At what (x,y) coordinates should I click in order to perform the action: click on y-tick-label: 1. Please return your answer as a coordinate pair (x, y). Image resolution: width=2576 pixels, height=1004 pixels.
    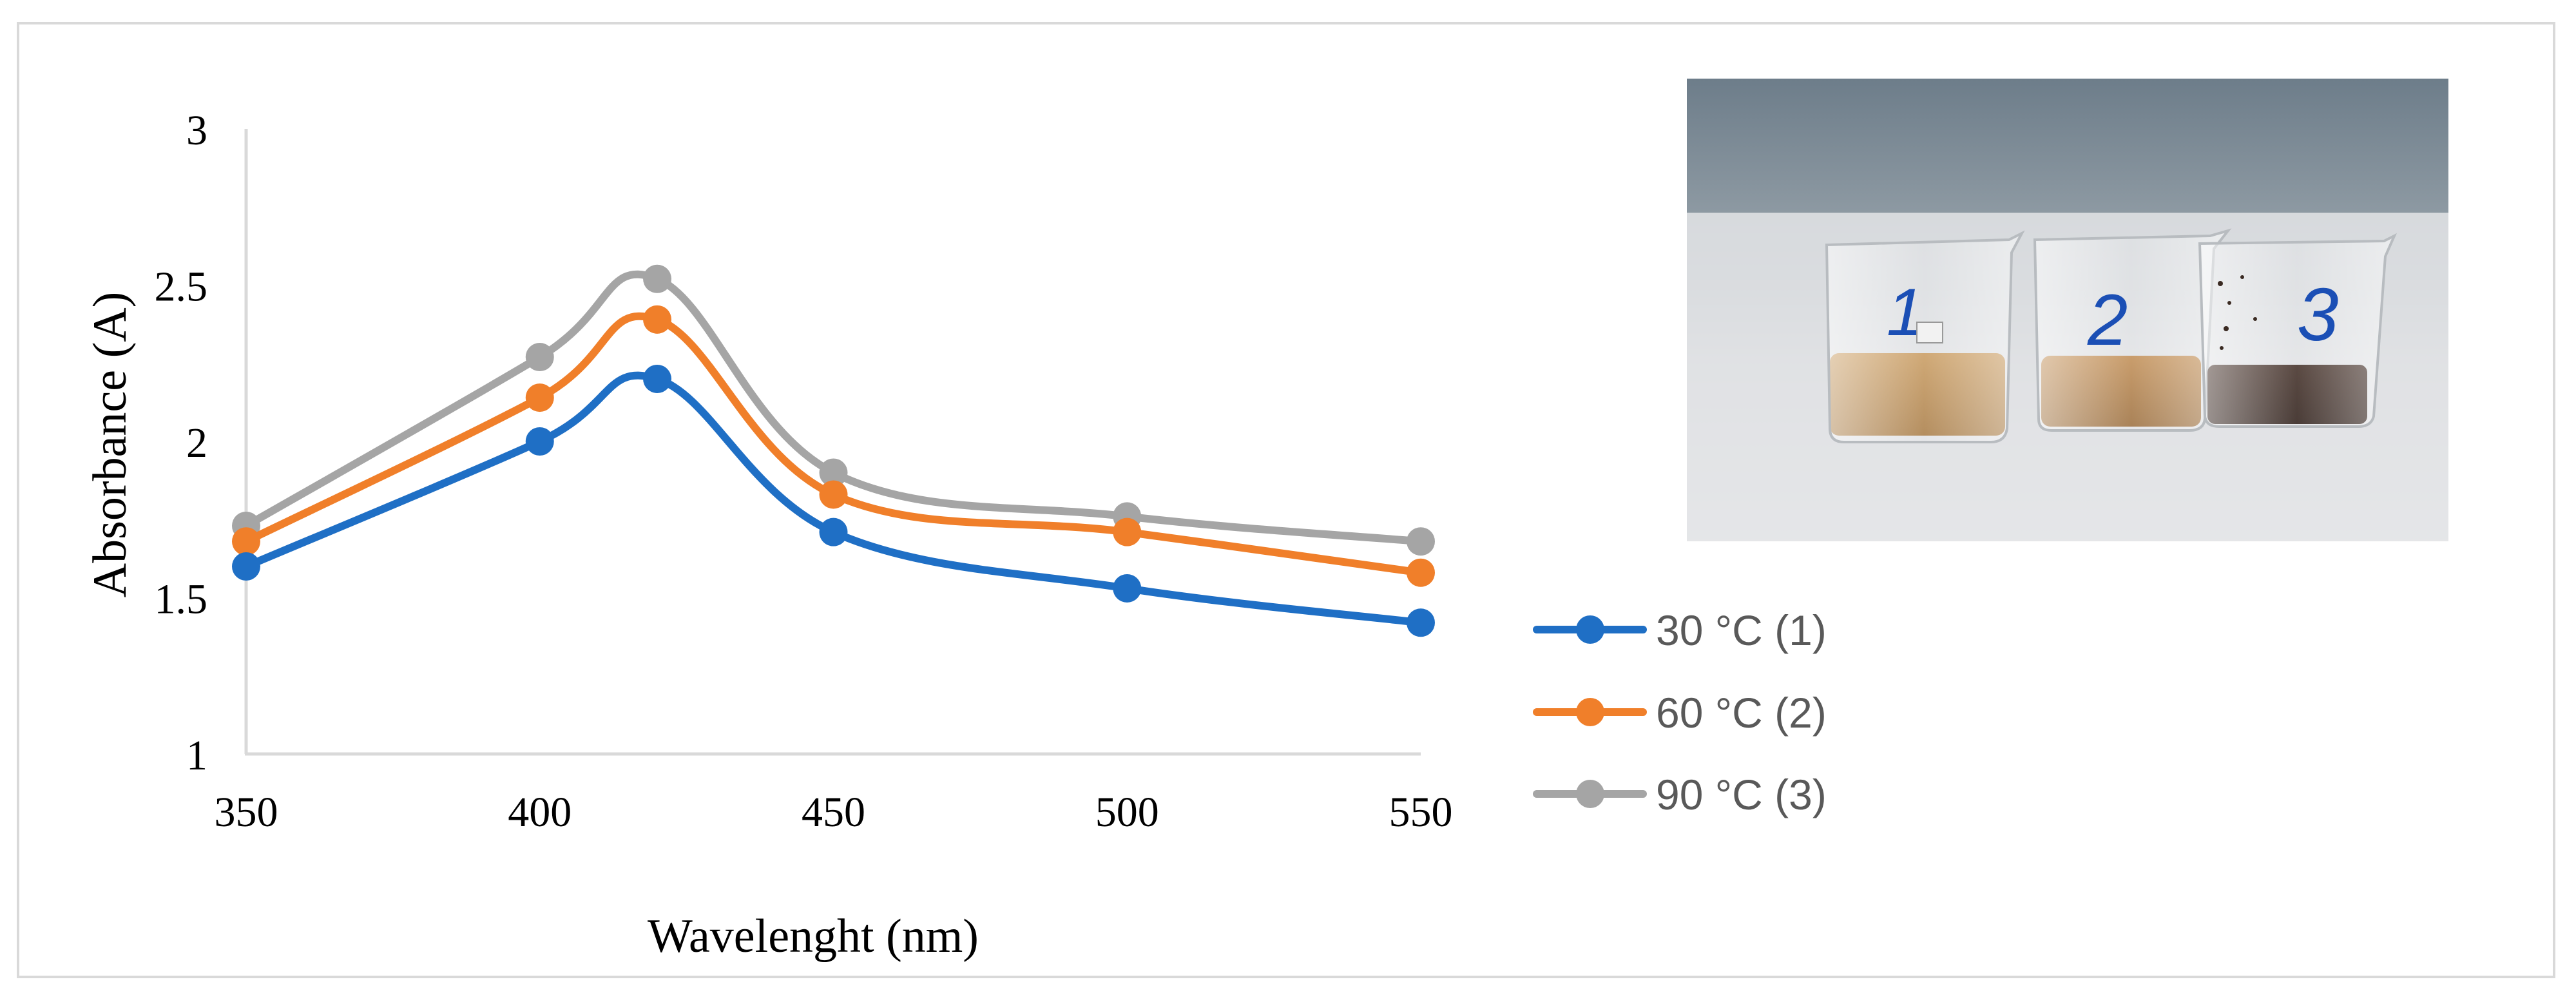
    Looking at the image, I should click on (196, 755).